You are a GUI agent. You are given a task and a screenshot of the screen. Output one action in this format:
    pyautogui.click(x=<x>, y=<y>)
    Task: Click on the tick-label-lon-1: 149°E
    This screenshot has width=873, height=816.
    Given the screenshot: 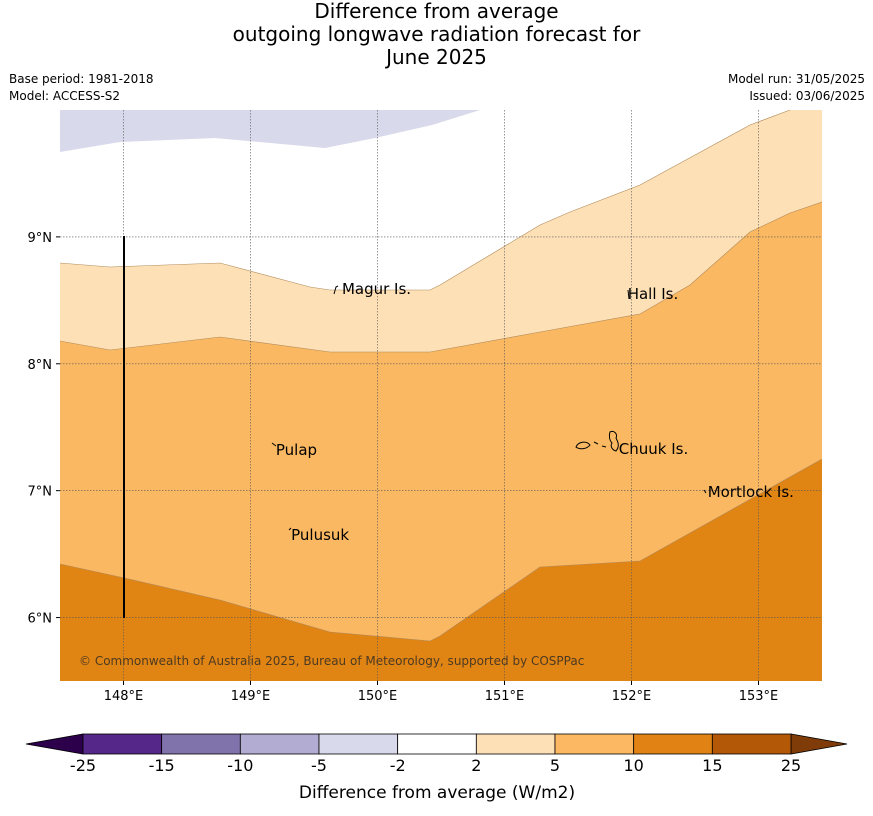 What is the action you would take?
    pyautogui.click(x=251, y=696)
    